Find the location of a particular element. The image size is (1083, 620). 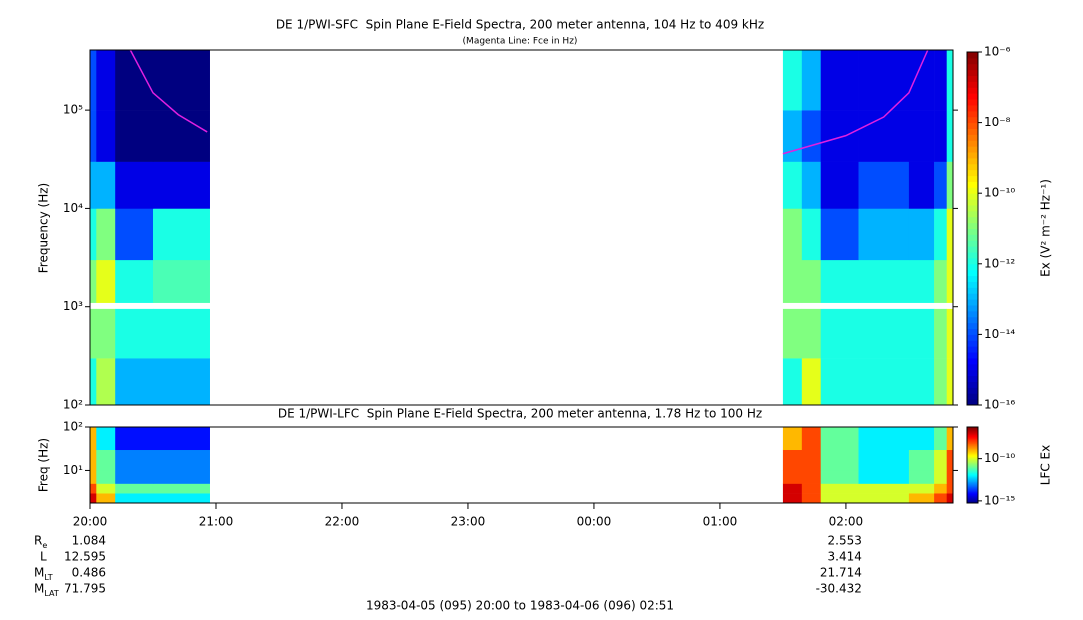

colorbar-frame is located at coordinates (972, 228).